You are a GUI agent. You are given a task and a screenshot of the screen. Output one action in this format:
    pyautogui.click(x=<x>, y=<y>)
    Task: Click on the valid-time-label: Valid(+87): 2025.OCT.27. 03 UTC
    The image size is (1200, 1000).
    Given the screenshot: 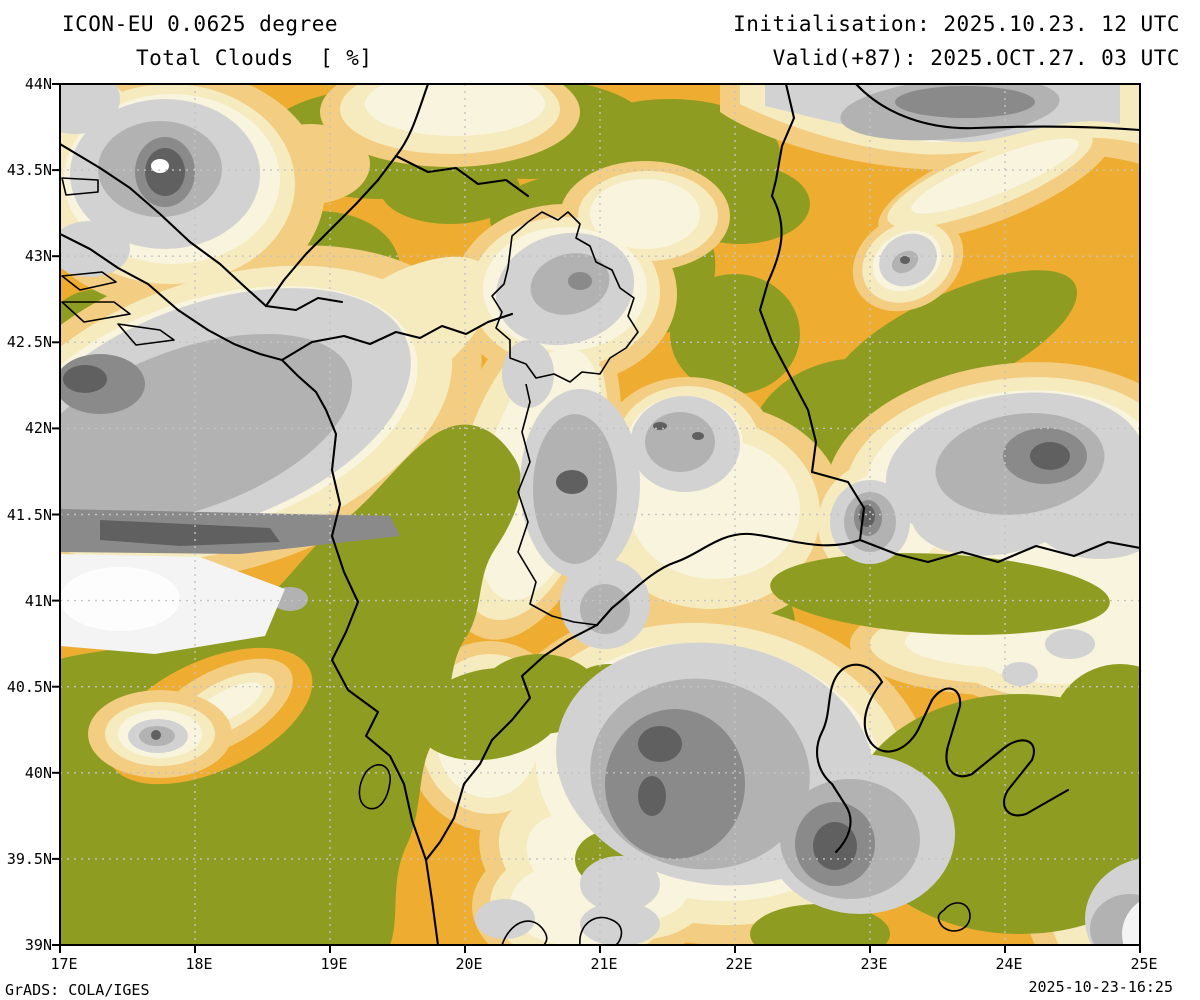 What is the action you would take?
    pyautogui.click(x=976, y=58)
    